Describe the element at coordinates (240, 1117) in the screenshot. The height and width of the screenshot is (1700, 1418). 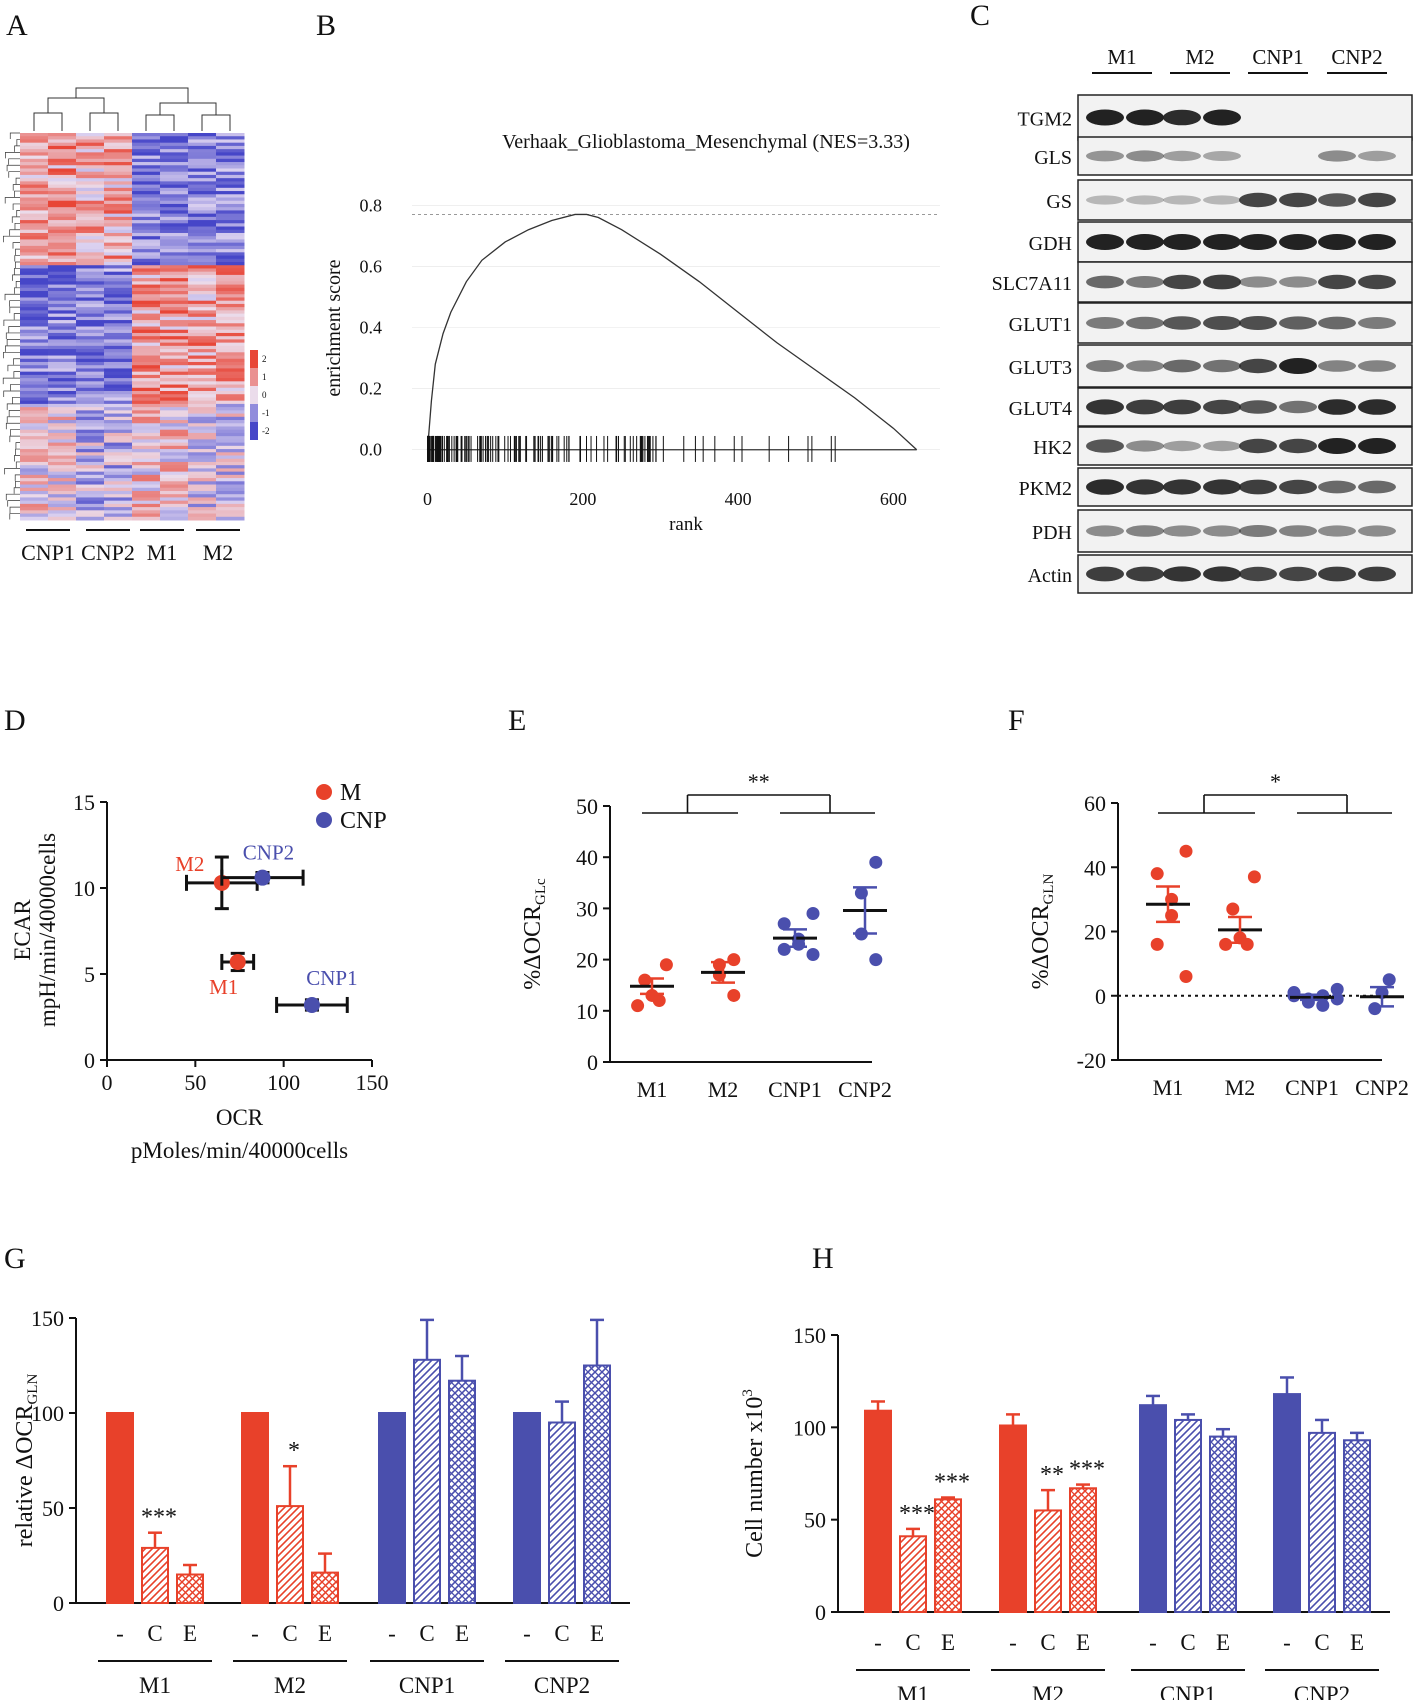
I see `x-label-D: OCR` at that location.